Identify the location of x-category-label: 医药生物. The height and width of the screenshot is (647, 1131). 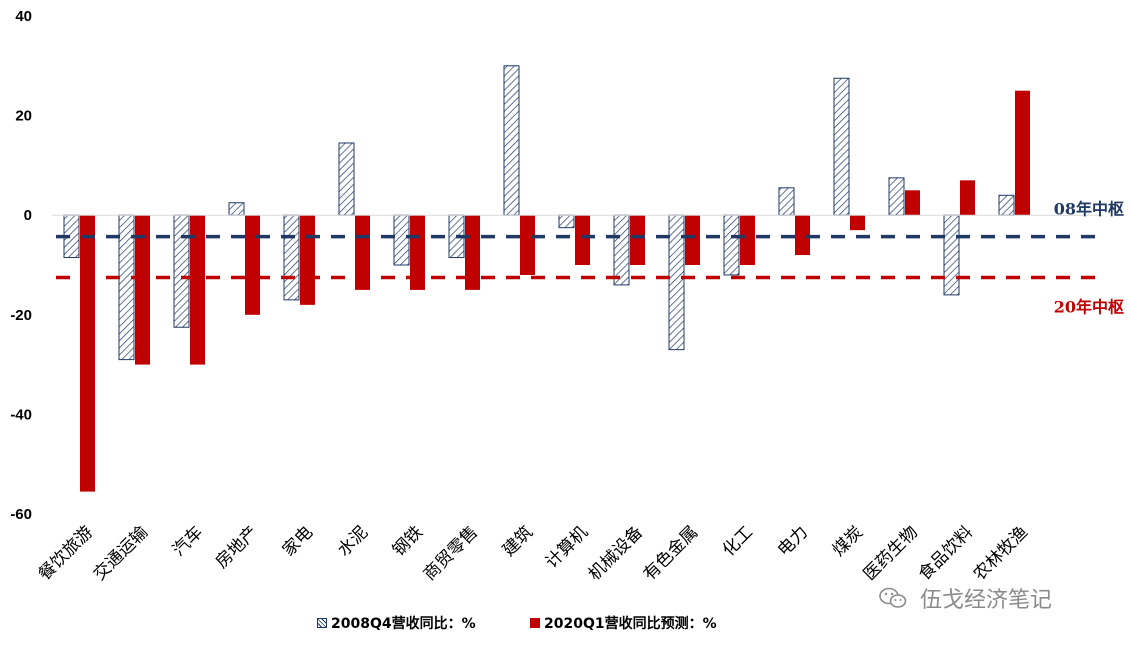
(891, 553).